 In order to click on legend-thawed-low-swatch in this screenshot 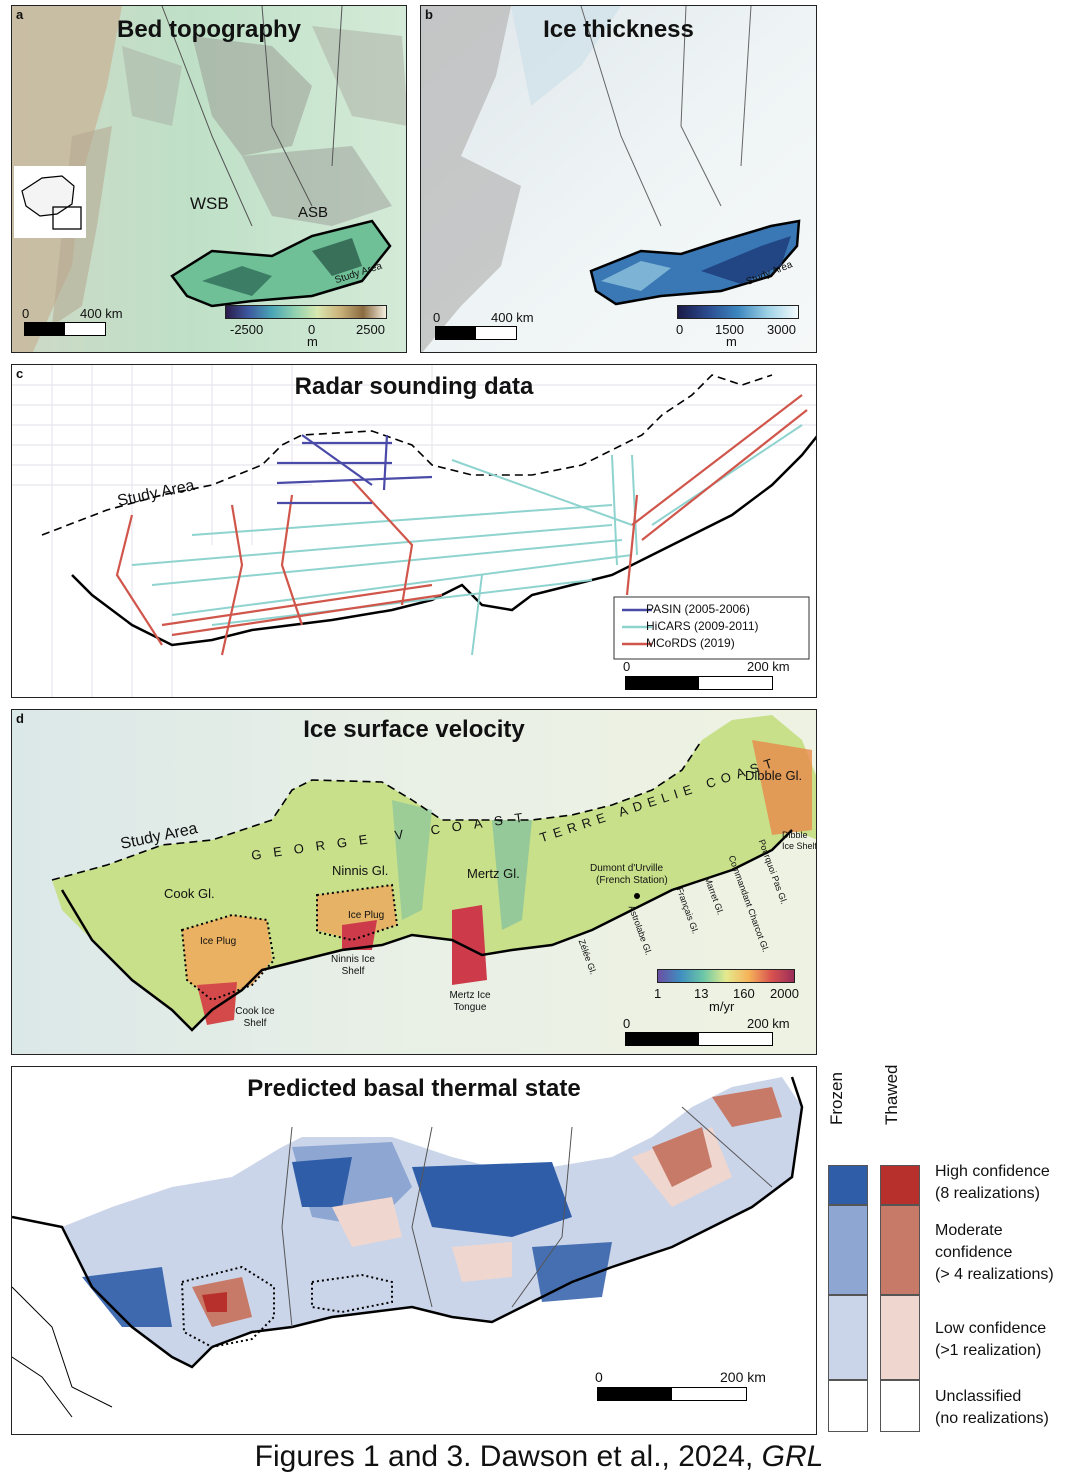, I will do `click(900, 1337)`.